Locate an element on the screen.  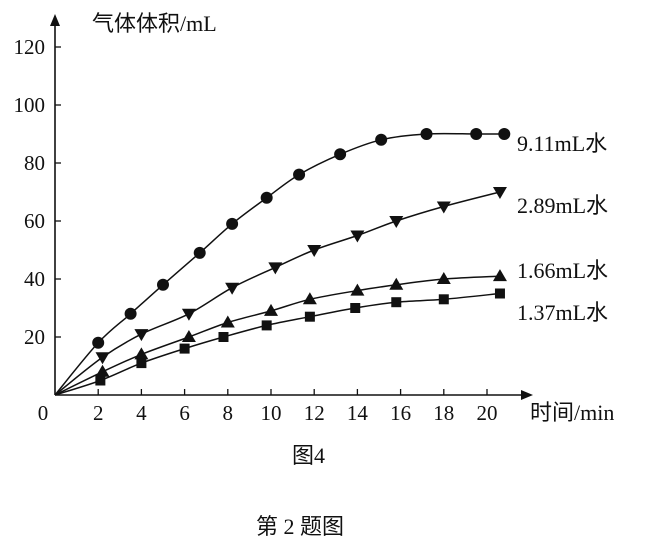
y-tick-label-100: 100 is located at coordinates (30, 105).